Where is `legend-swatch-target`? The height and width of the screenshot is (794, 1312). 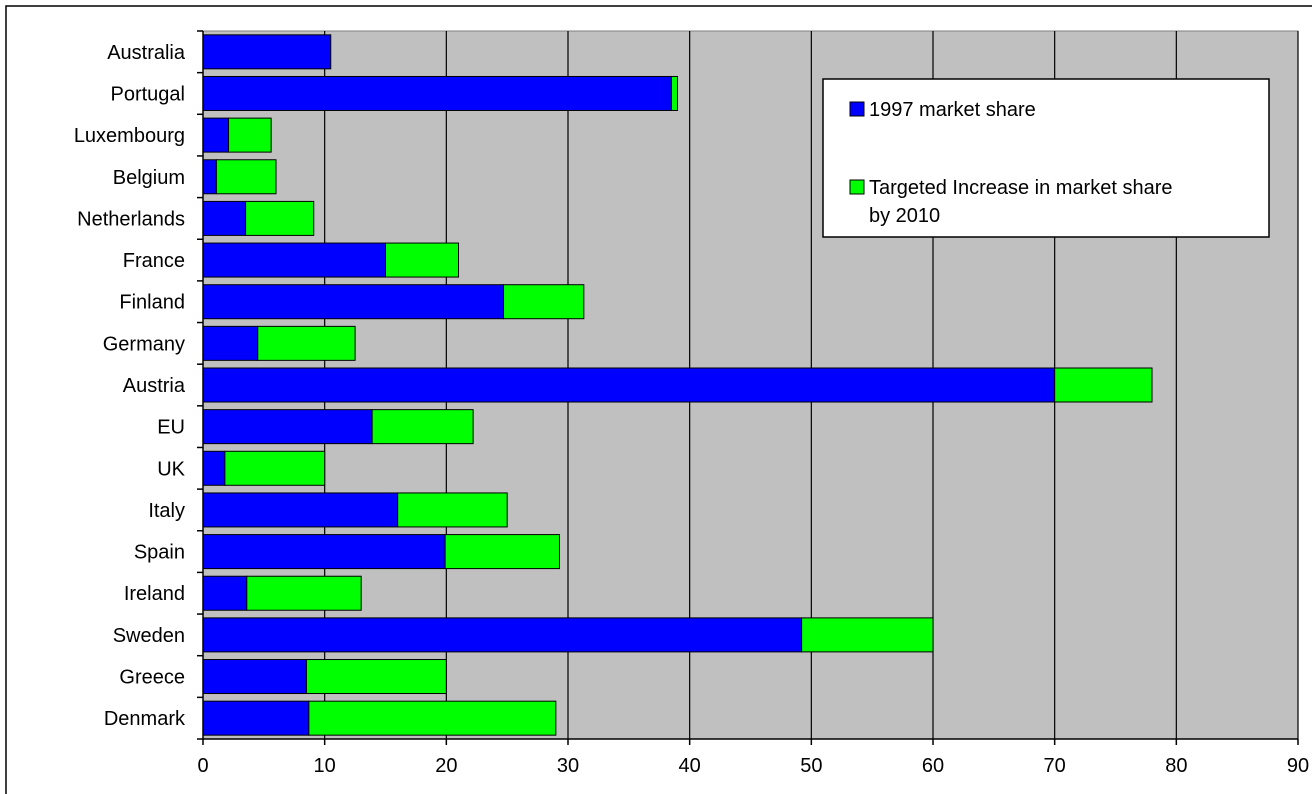
legend-swatch-target is located at coordinates (857, 187).